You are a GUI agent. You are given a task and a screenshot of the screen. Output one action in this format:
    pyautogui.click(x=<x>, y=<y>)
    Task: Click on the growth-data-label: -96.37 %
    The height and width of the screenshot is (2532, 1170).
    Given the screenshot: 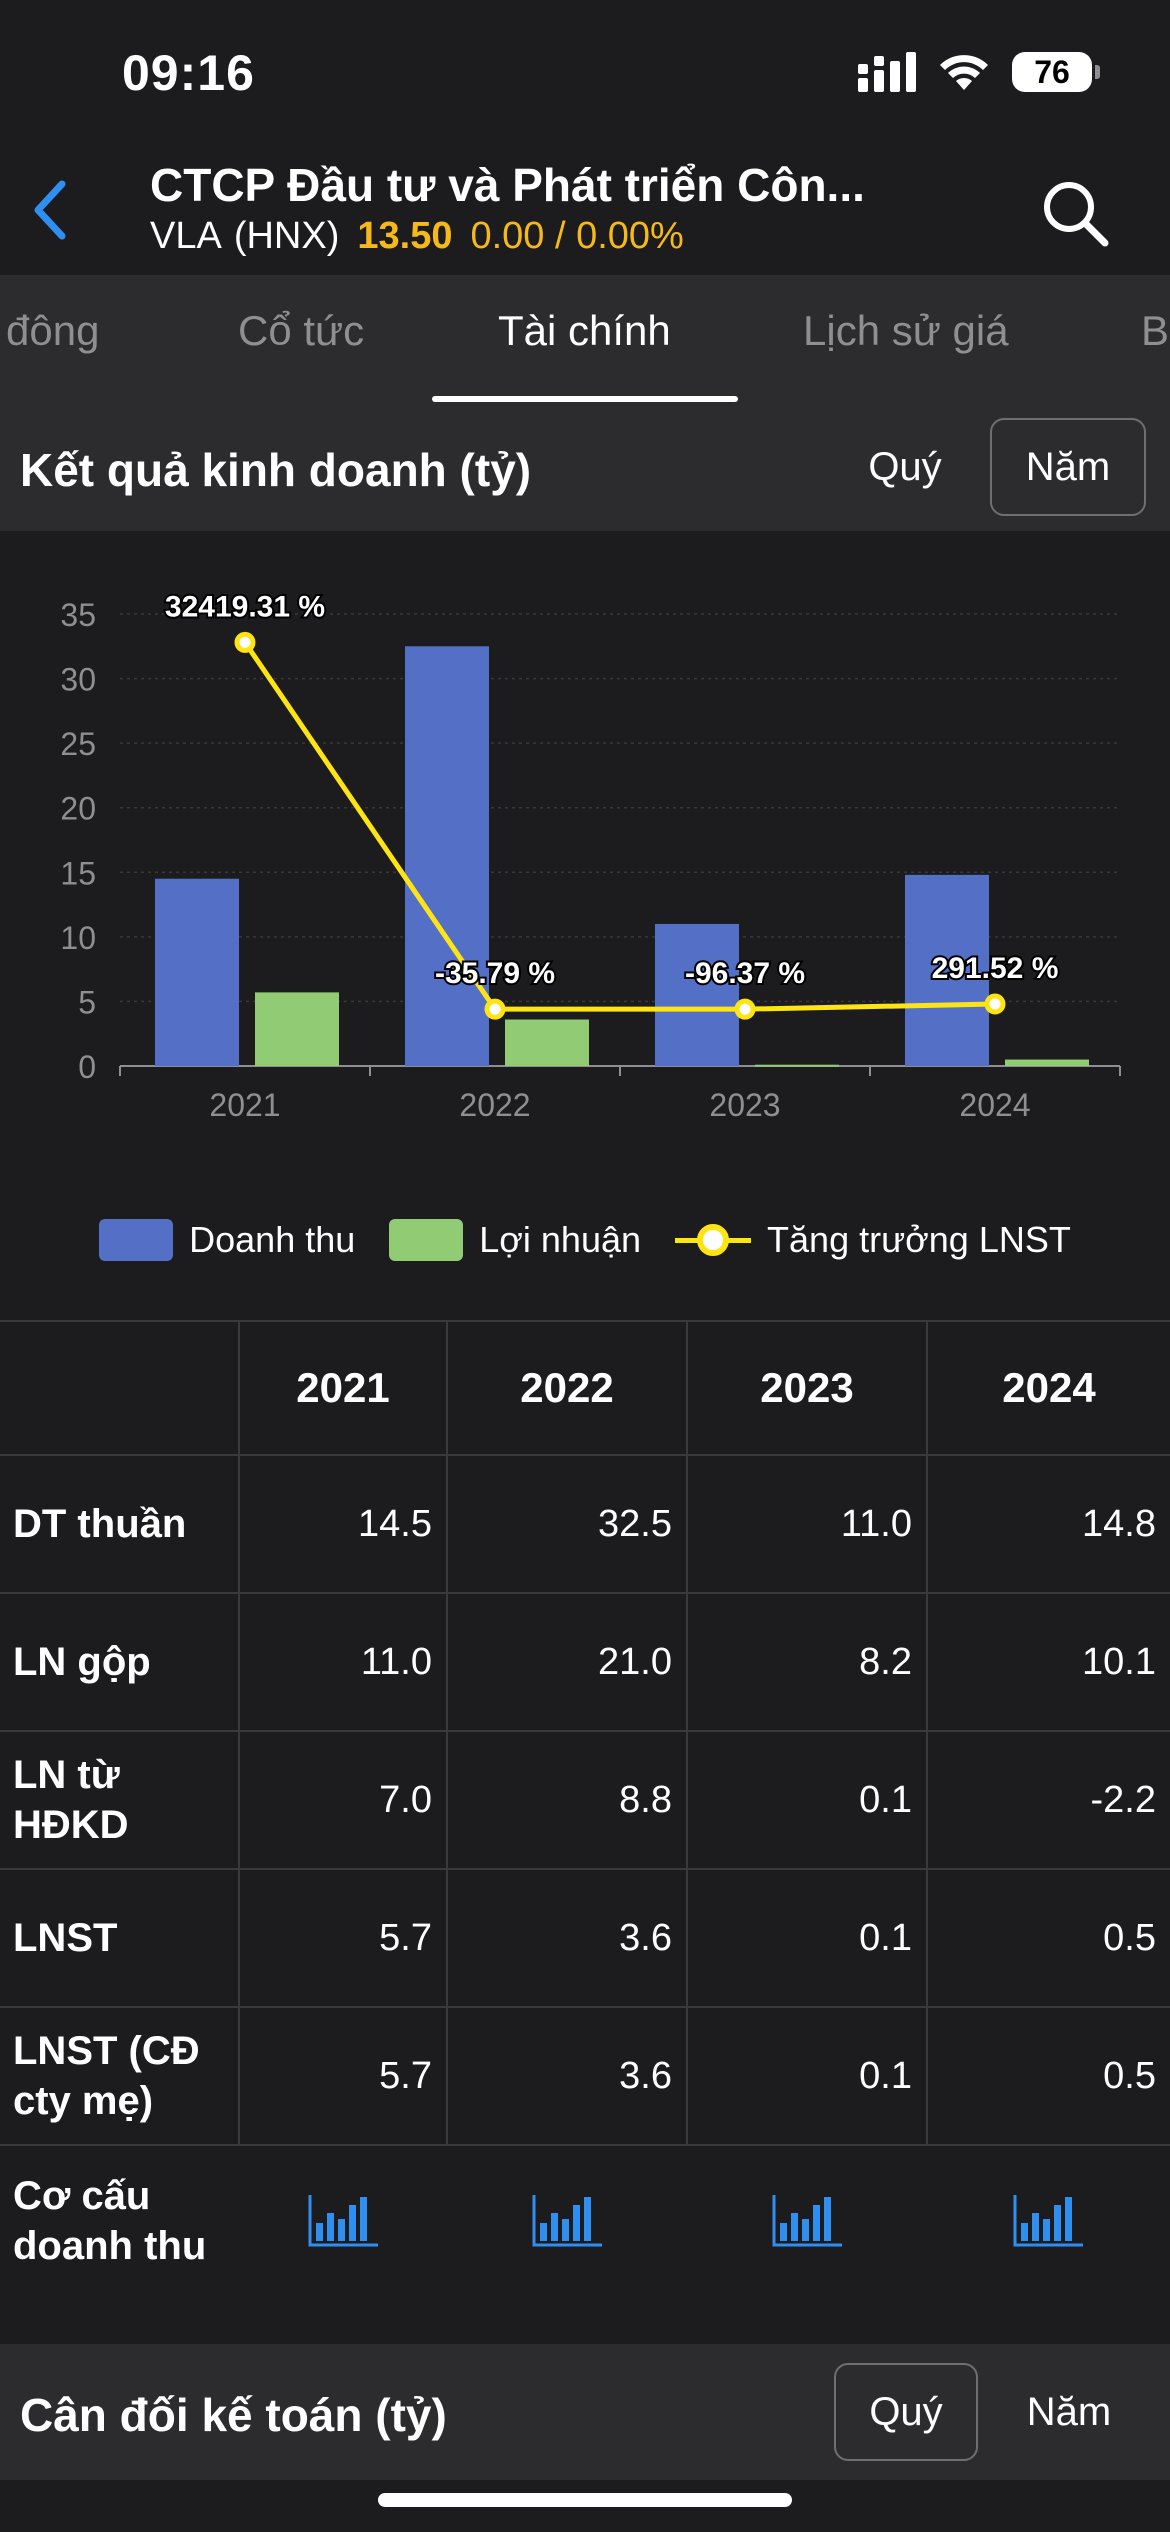 What is the action you would take?
    pyautogui.click(x=745, y=973)
    